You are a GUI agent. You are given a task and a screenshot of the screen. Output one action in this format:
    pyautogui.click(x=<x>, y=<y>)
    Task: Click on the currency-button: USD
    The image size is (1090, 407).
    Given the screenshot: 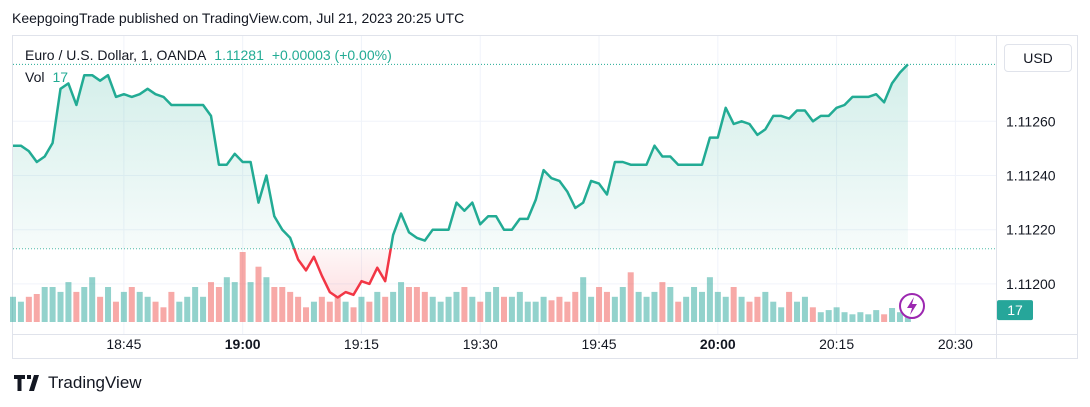 What is the action you would take?
    pyautogui.click(x=1038, y=58)
    